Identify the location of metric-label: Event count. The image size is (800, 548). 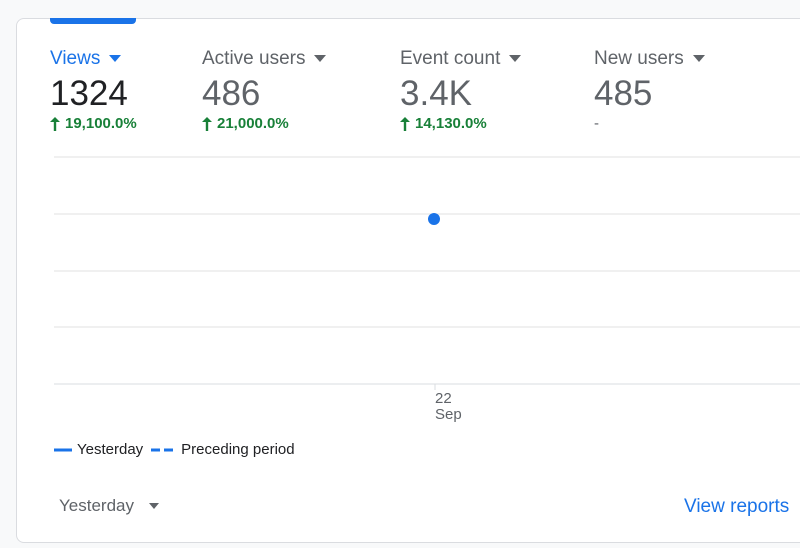
(461, 59).